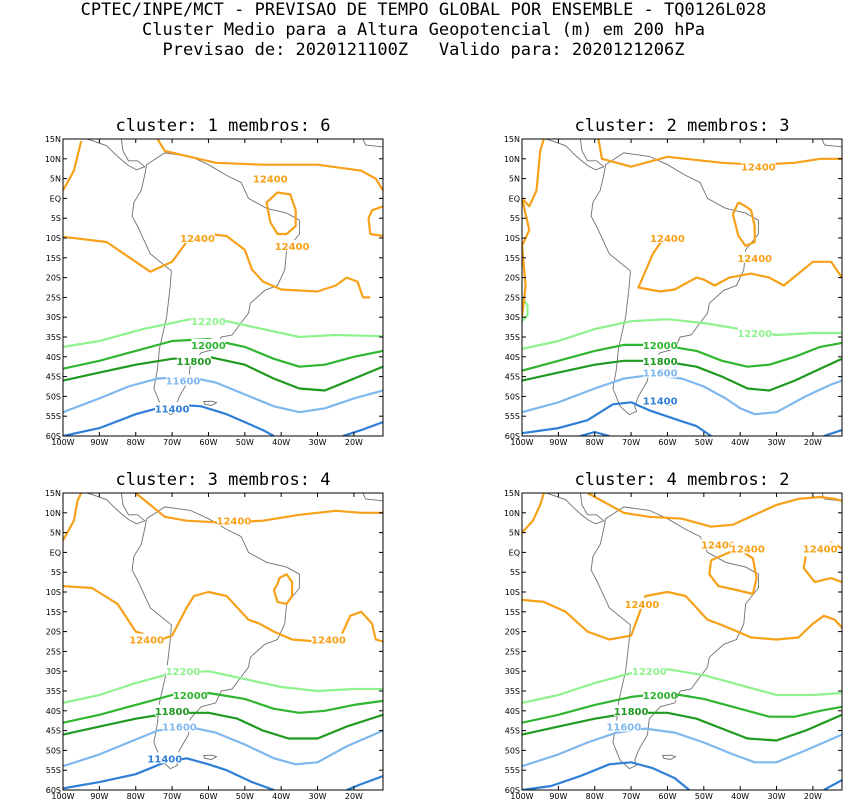 Image resolution: width=847 pixels, height=803 pixels. What do you see at coordinates (682, 126) in the screenshot?
I see `panel-title: cluster: 2 membros: 3` at bounding box center [682, 126].